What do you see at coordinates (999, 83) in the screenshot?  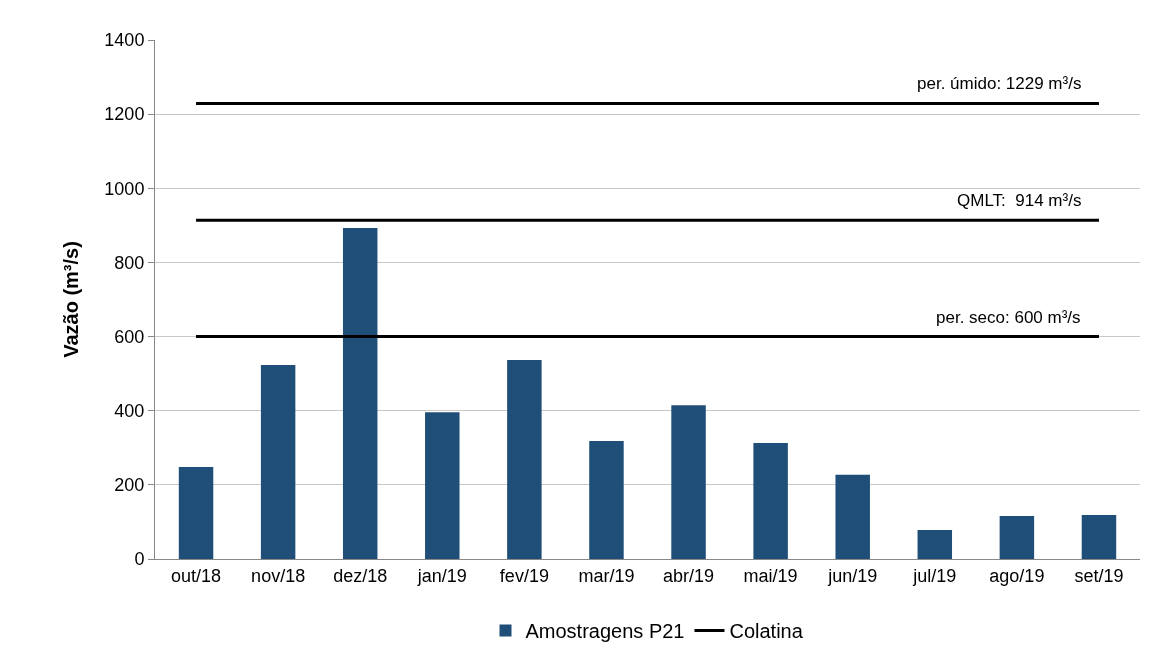 I see `ref-line-label: per. úmido: 1229 m³/s` at bounding box center [999, 83].